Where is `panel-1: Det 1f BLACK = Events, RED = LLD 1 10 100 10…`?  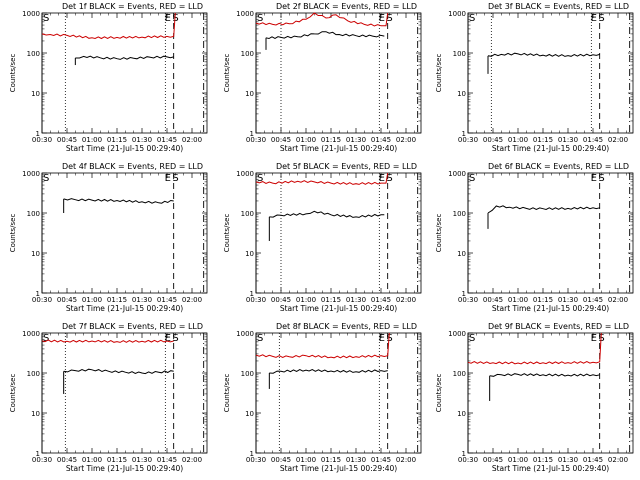
panel-1: Det 1f BLACK = Events, RED = LLD 1 10 100 10… is located at coordinates (108, 77).